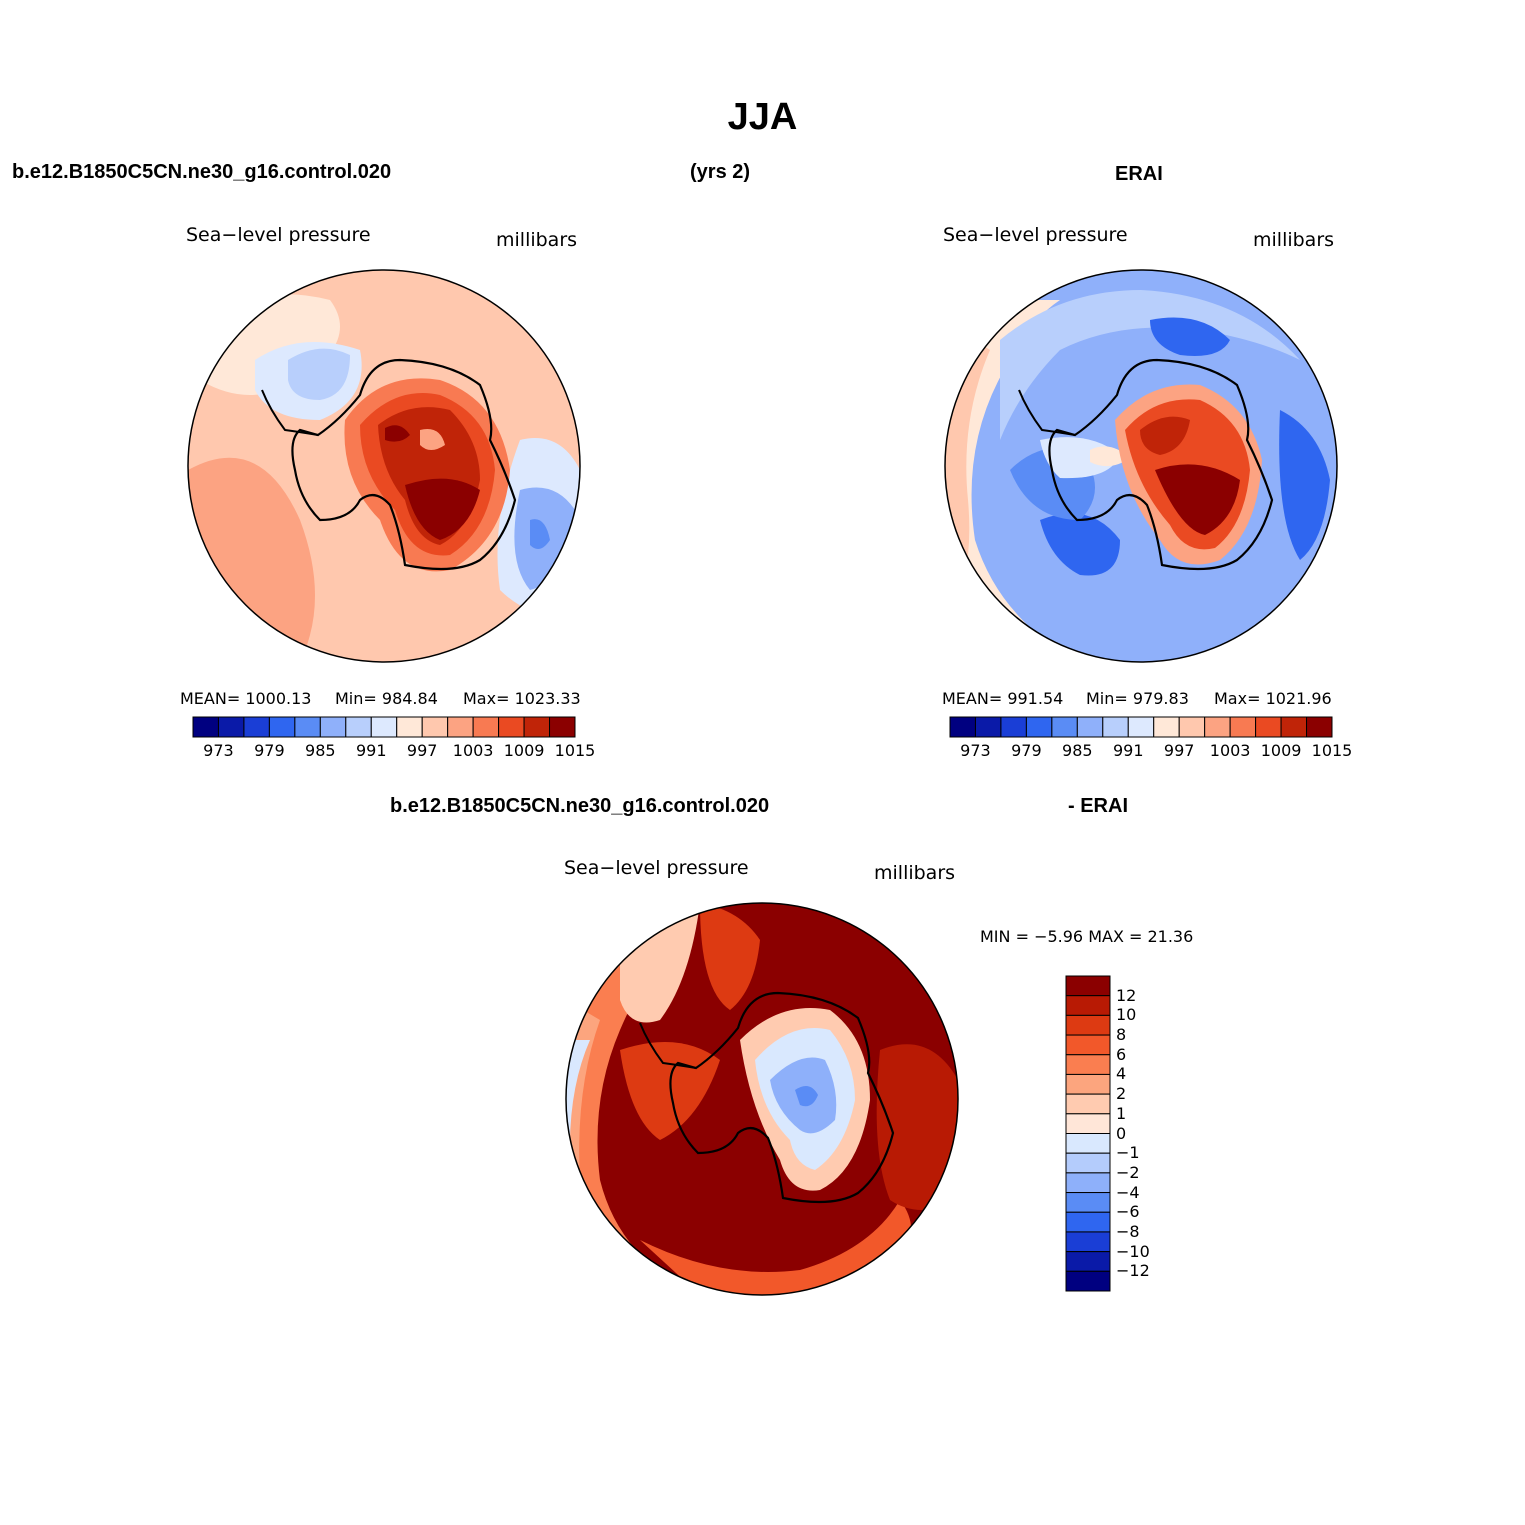  What do you see at coordinates (1121, 1094) in the screenshot?
I see `colorbar-tick-label: 2` at bounding box center [1121, 1094].